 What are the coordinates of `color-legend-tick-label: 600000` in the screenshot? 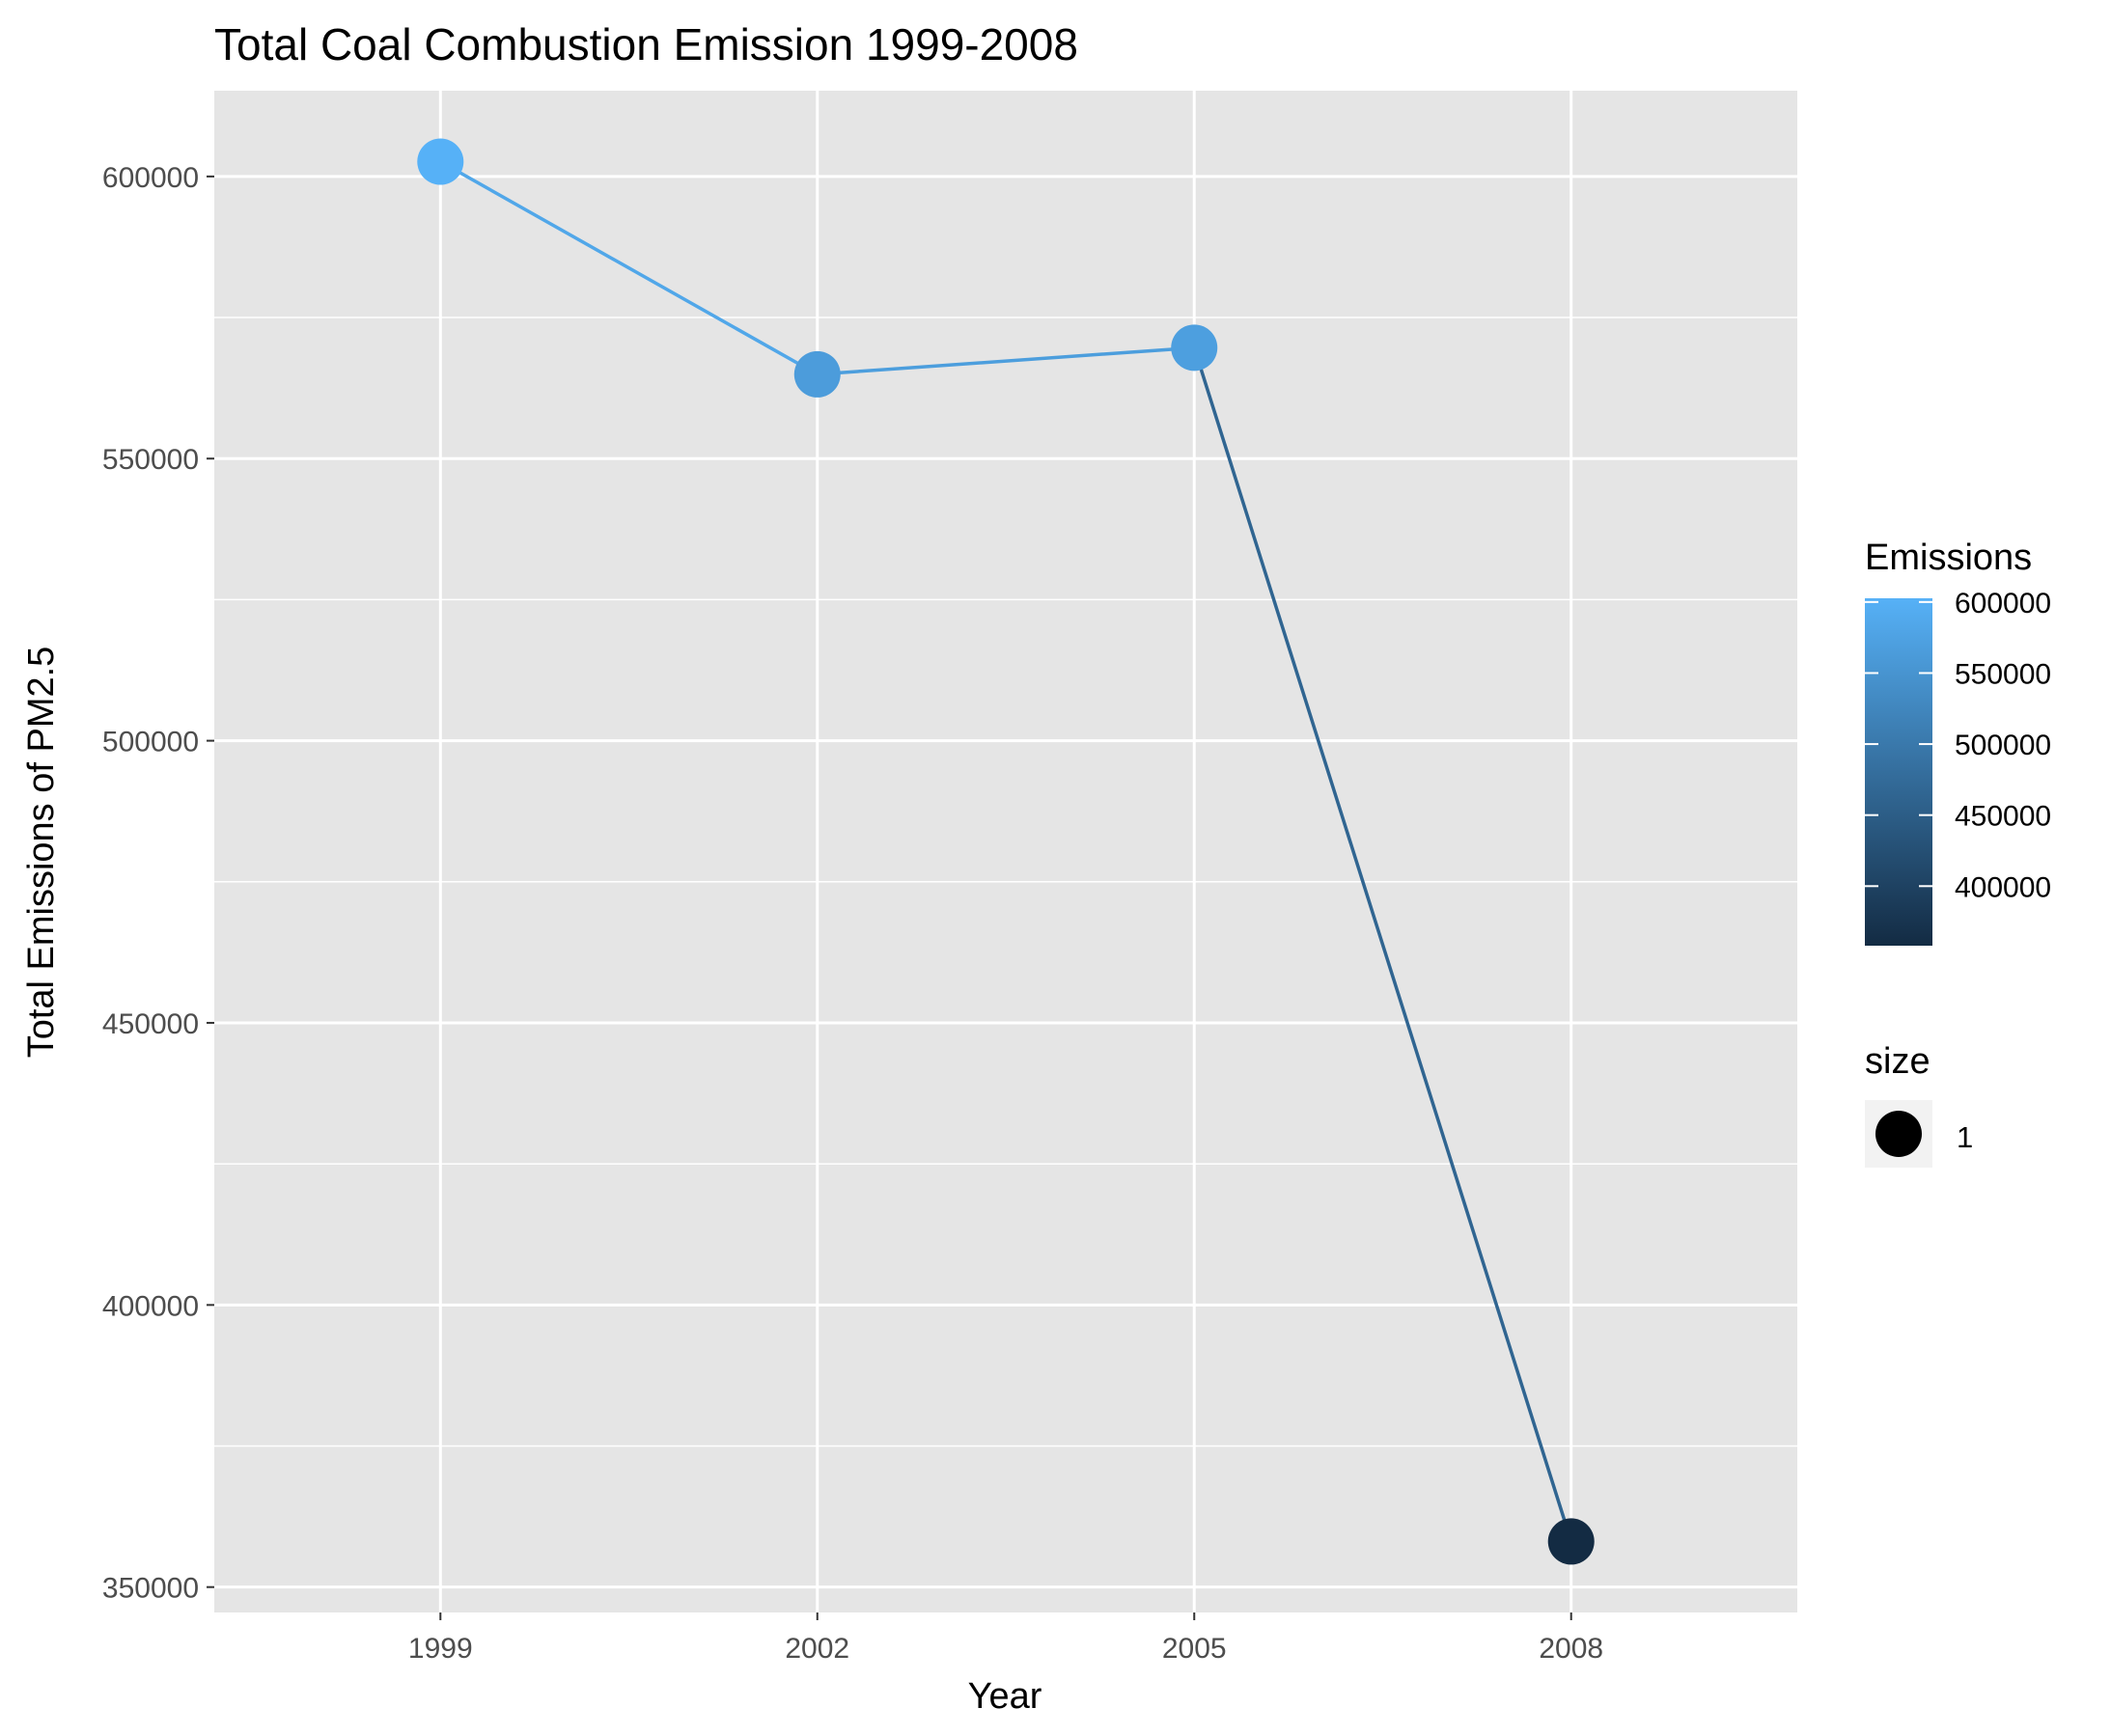 It's located at (2003, 604).